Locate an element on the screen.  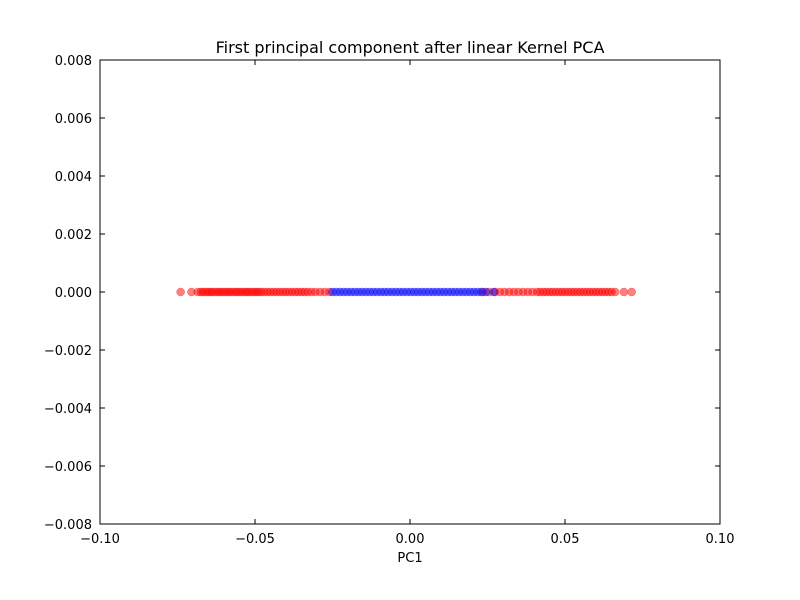
x-axis-label: PC1 is located at coordinates (409, 558).